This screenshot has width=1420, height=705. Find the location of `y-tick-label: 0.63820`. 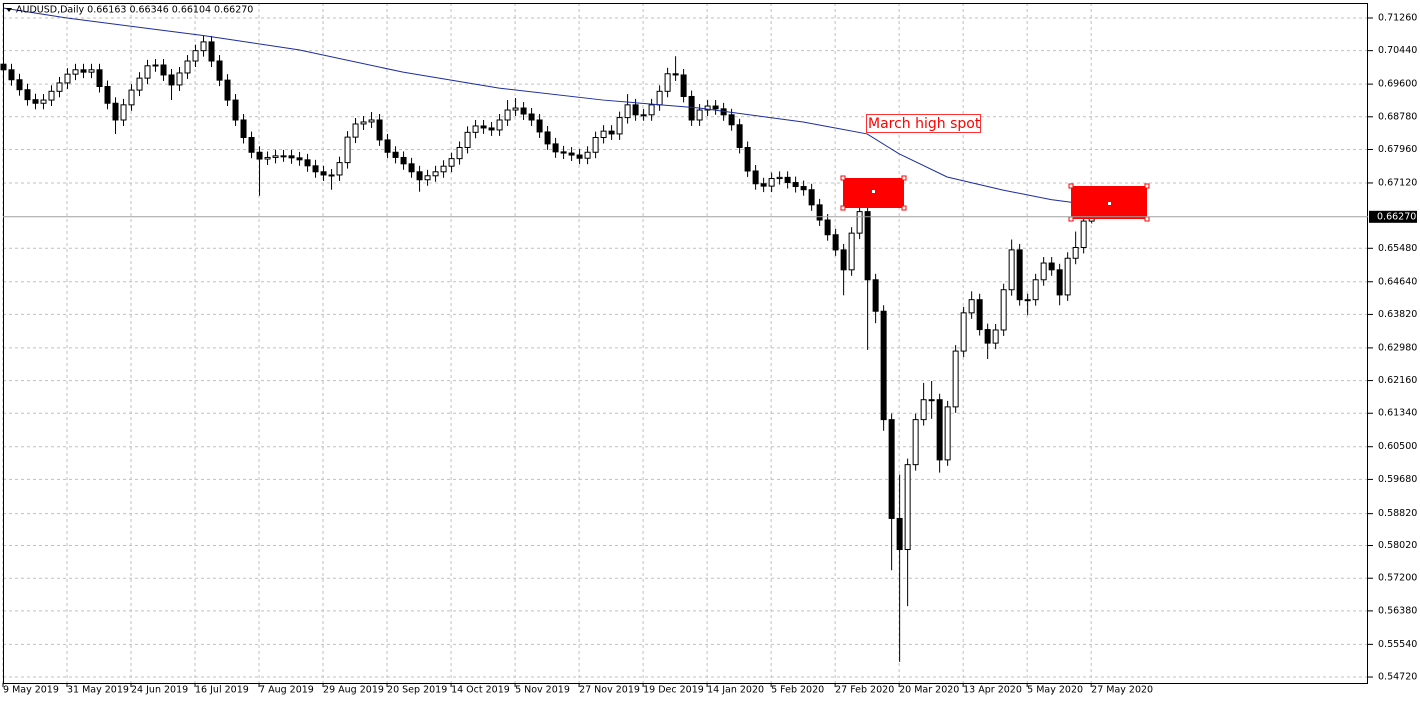

y-tick-label: 0.63820 is located at coordinates (1397, 314).